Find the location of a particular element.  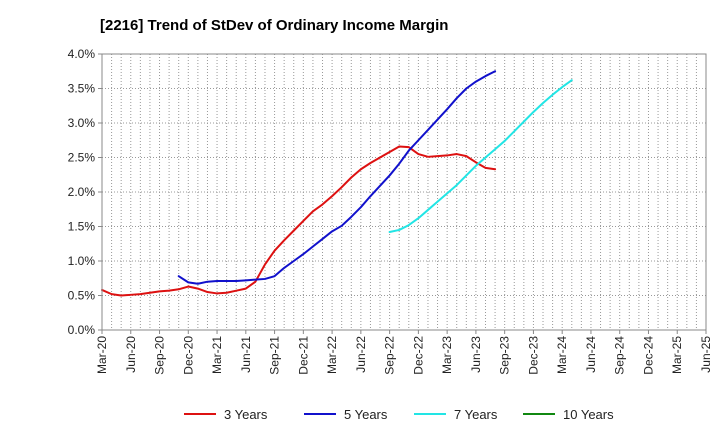

y-axis: 0.0% 0.5% 1.0% 1.5% 2.0% 2.5% 3.0% 3.5% 4.0% is located at coordinates (85, 192).